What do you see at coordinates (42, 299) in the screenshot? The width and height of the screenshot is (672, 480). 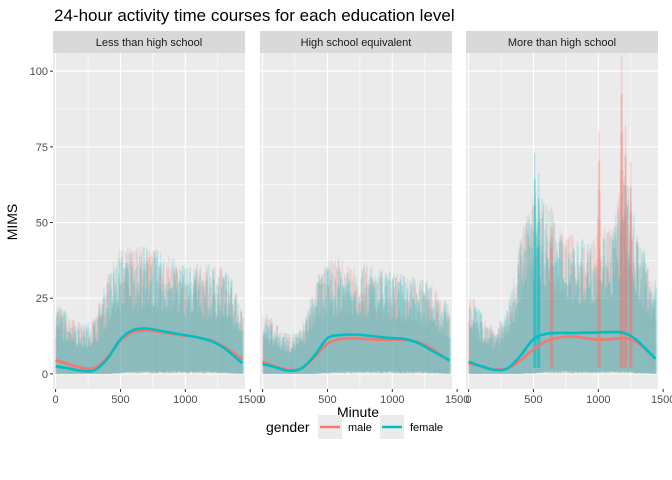 I see `y-tick-label: 25` at bounding box center [42, 299].